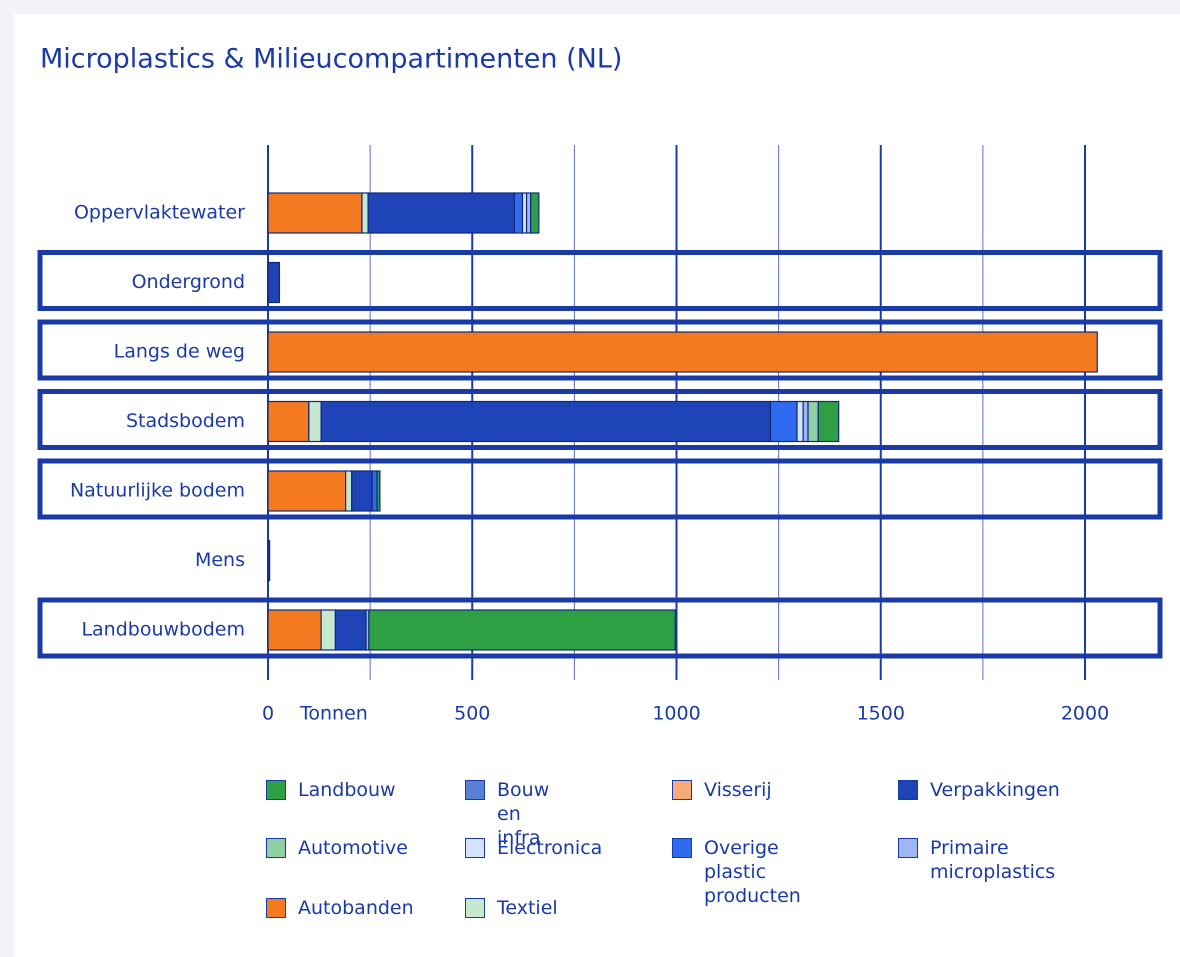 The image size is (1180, 957). I want to click on legend-item: Autobanden, so click(340, 908).